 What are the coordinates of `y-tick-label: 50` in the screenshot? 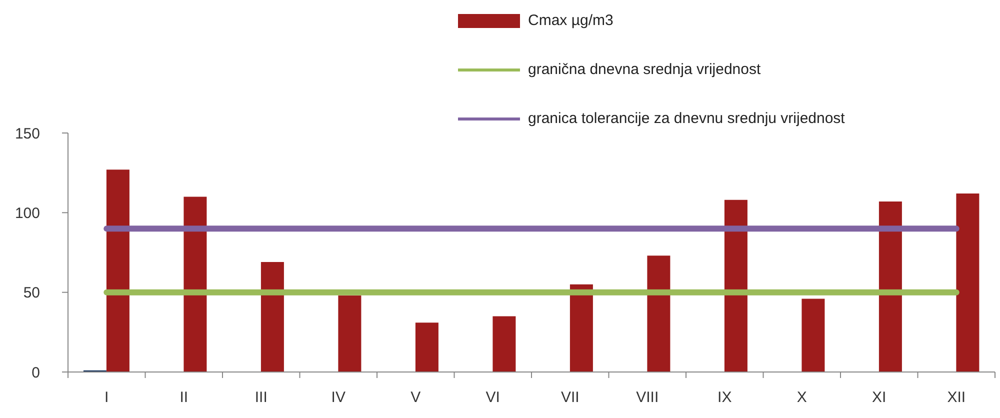 It's located at (31, 293).